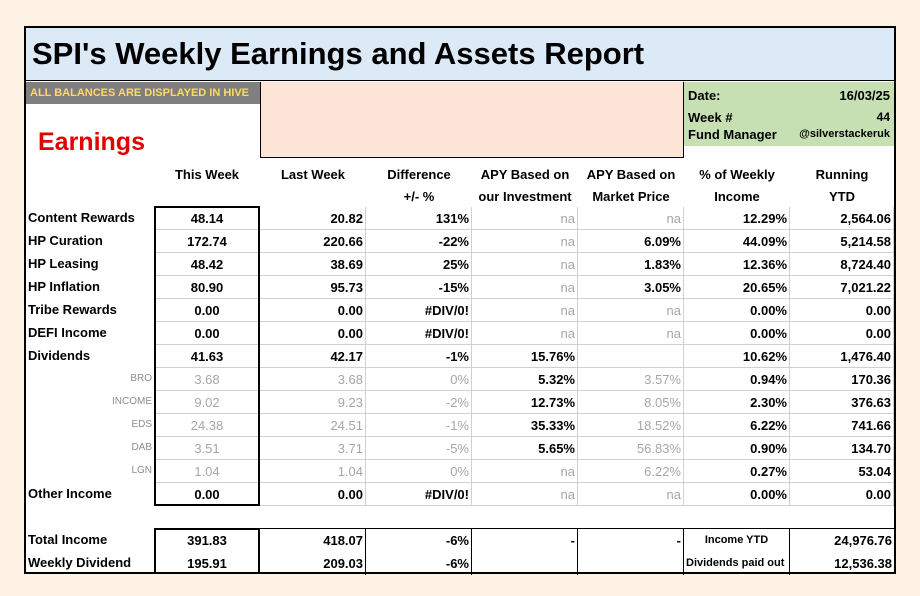 This screenshot has width=920, height=596. What do you see at coordinates (65, 240) in the screenshot?
I see `row-label: HP Curation` at bounding box center [65, 240].